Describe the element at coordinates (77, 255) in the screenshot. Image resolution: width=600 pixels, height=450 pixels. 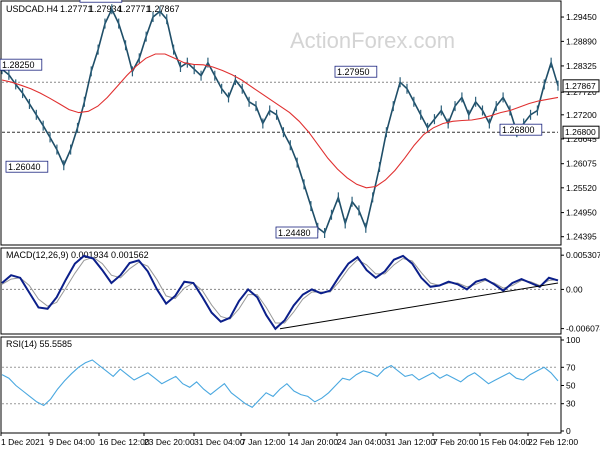
I see `macd-panel-title: MACD(12,26,9) 0.001934 0.001562` at that location.